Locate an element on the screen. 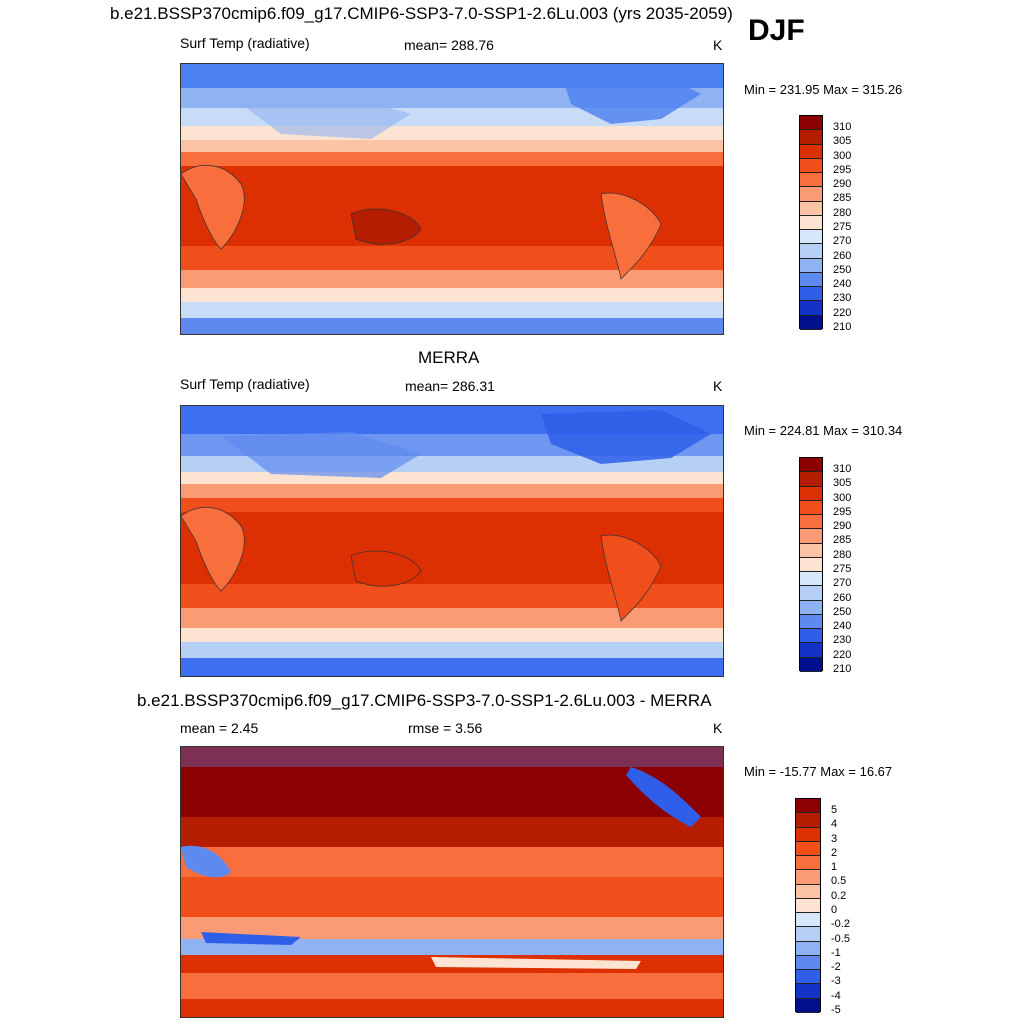  panel-2-colorbar-tick-label: 240 is located at coordinates (842, 626).